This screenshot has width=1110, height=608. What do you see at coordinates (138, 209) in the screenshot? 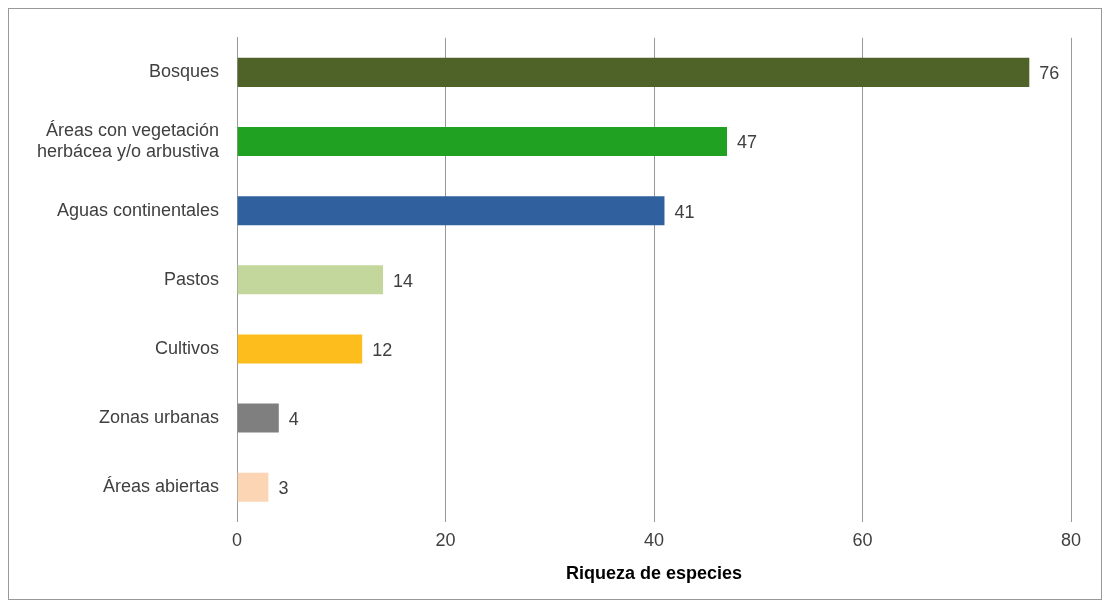
I see `y-tick-label: Aguas continentales` at bounding box center [138, 209].